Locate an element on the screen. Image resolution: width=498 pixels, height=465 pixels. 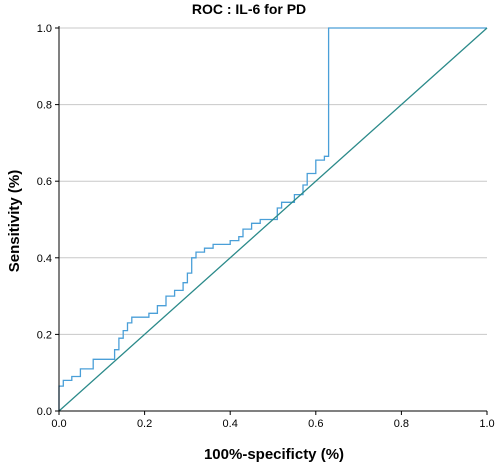
x-tick-label: 1.0 is located at coordinates (486, 424).